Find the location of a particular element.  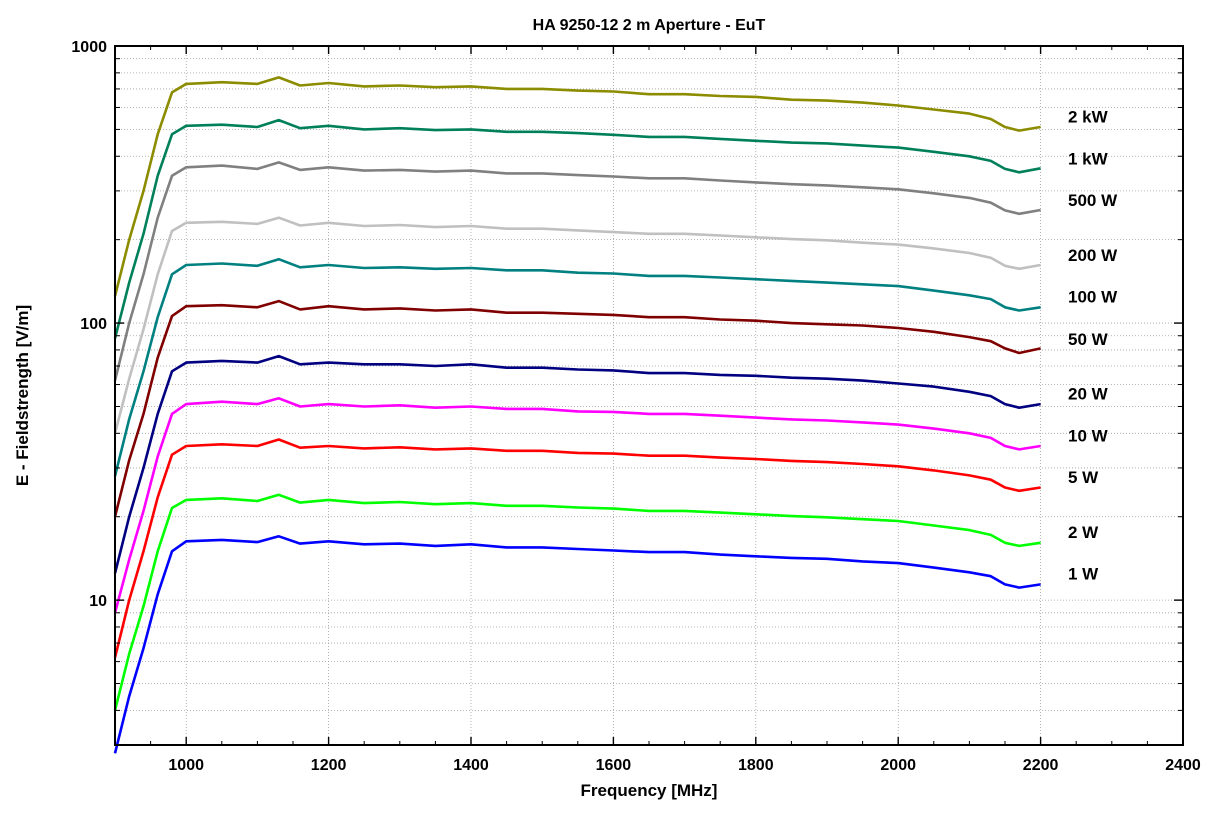

x-tick-label: 1200 is located at coordinates (329, 765).